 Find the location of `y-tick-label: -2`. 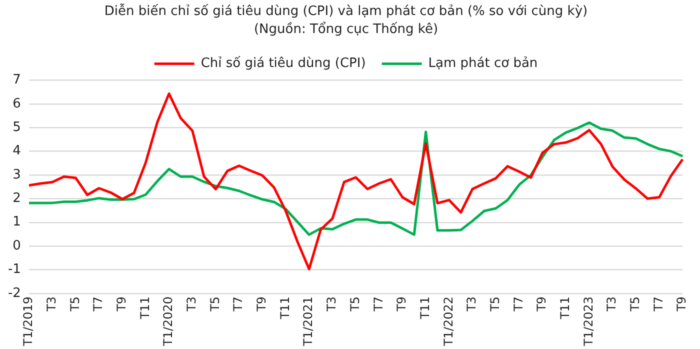

y-tick-label: -2 is located at coordinates (14, 293).